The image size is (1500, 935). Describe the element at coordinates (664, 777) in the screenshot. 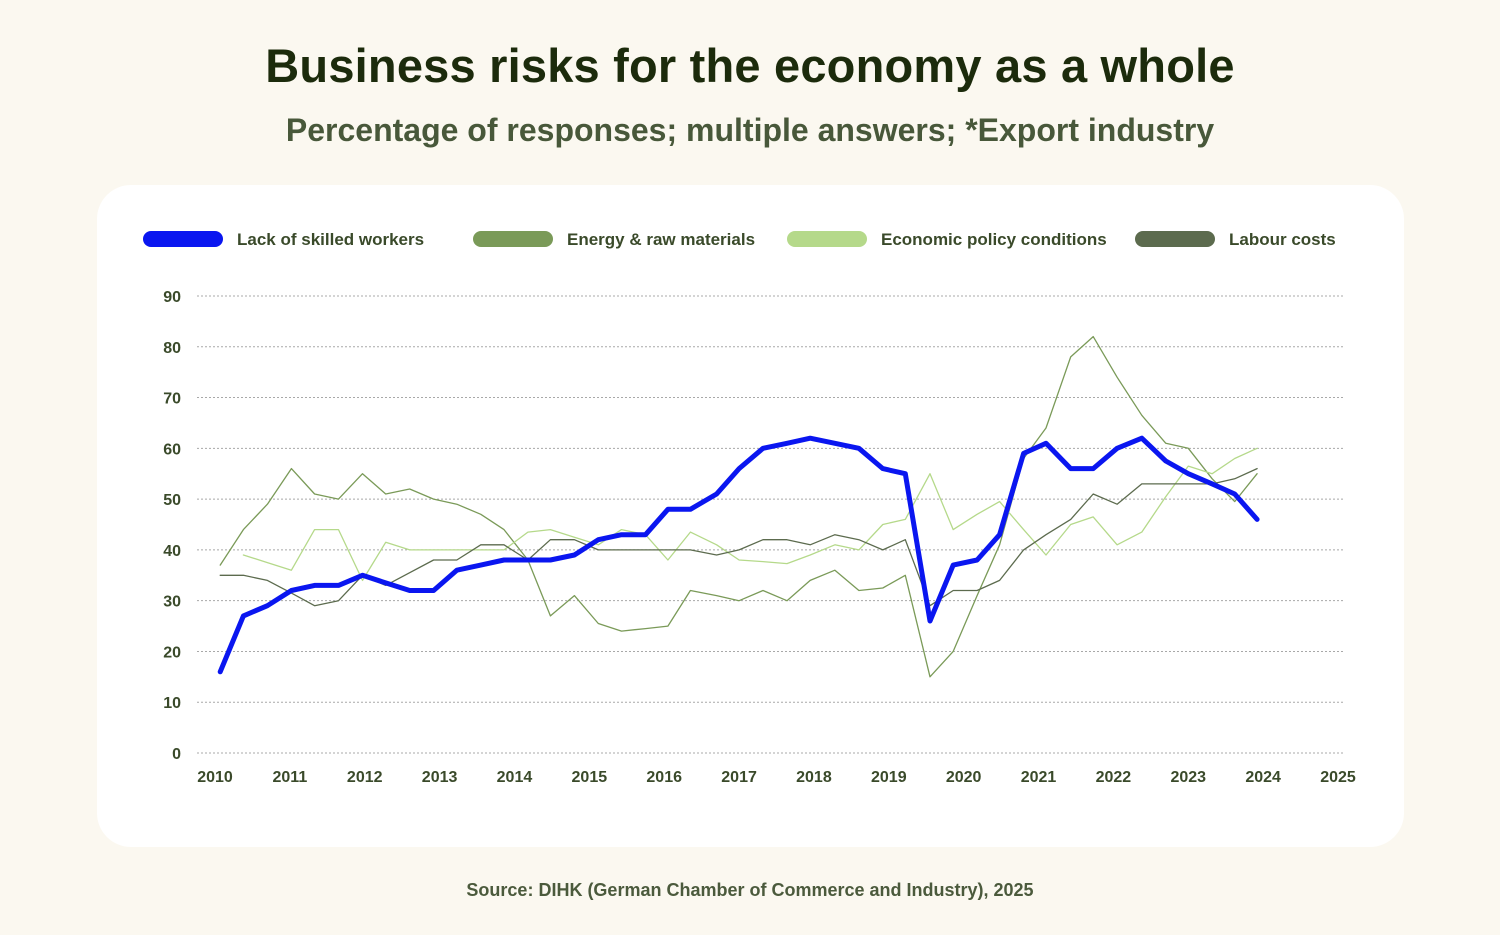

I see `x-tick-label: 2016` at that location.